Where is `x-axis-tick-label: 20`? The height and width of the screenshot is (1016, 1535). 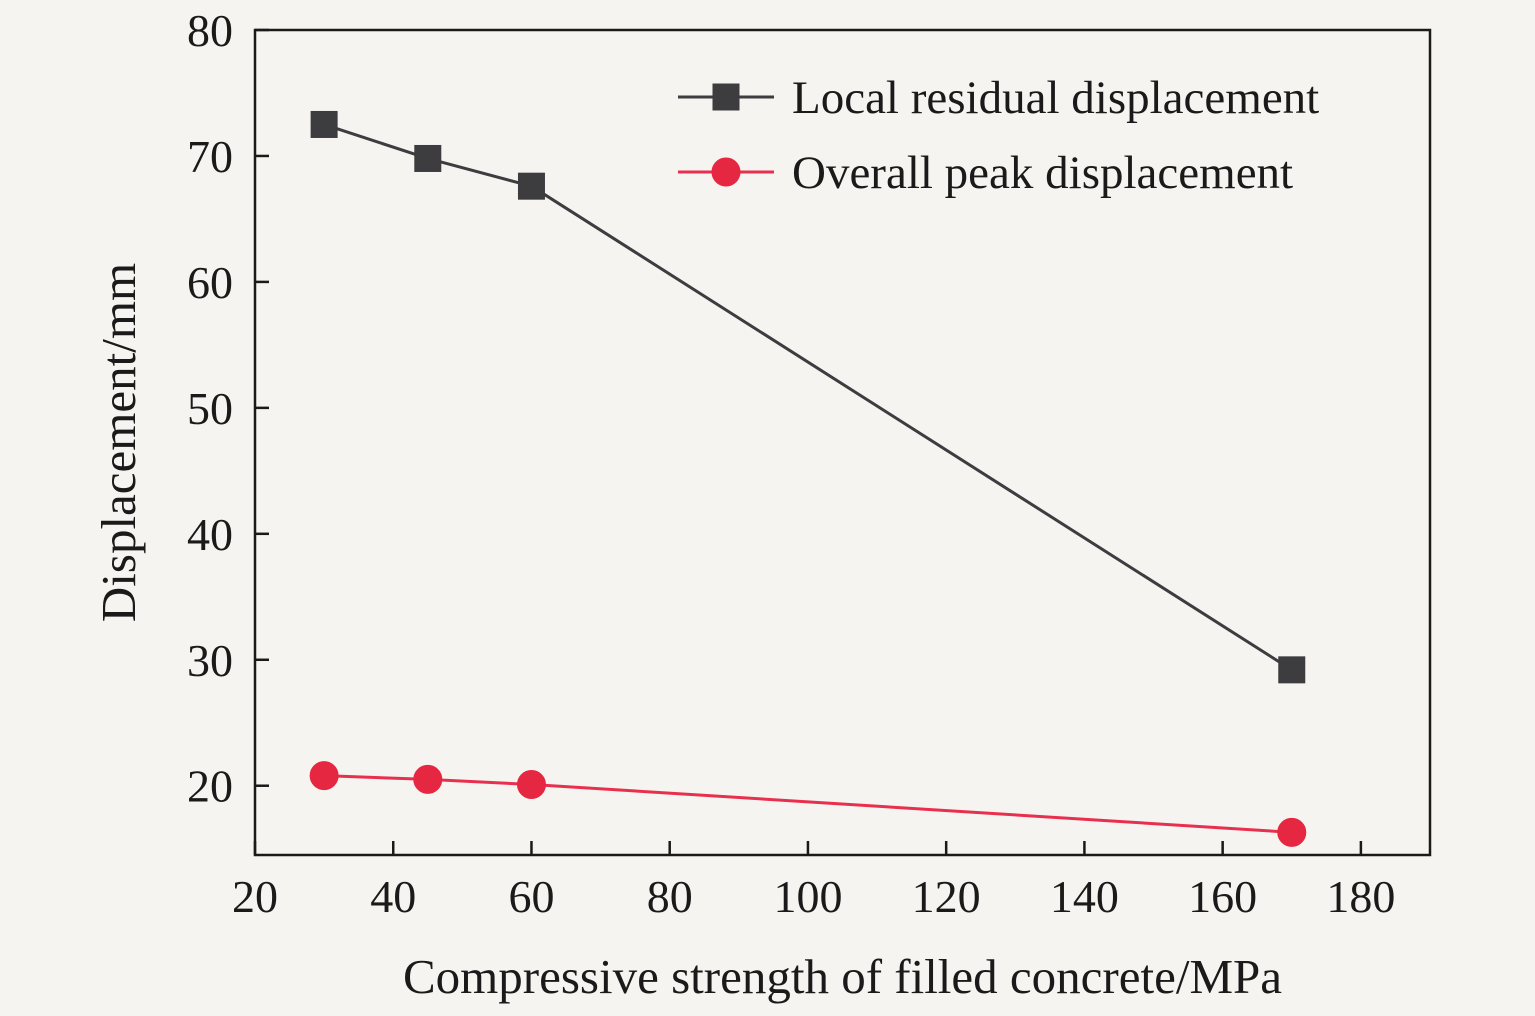
x-axis-tick-label: 20 is located at coordinates (255, 896).